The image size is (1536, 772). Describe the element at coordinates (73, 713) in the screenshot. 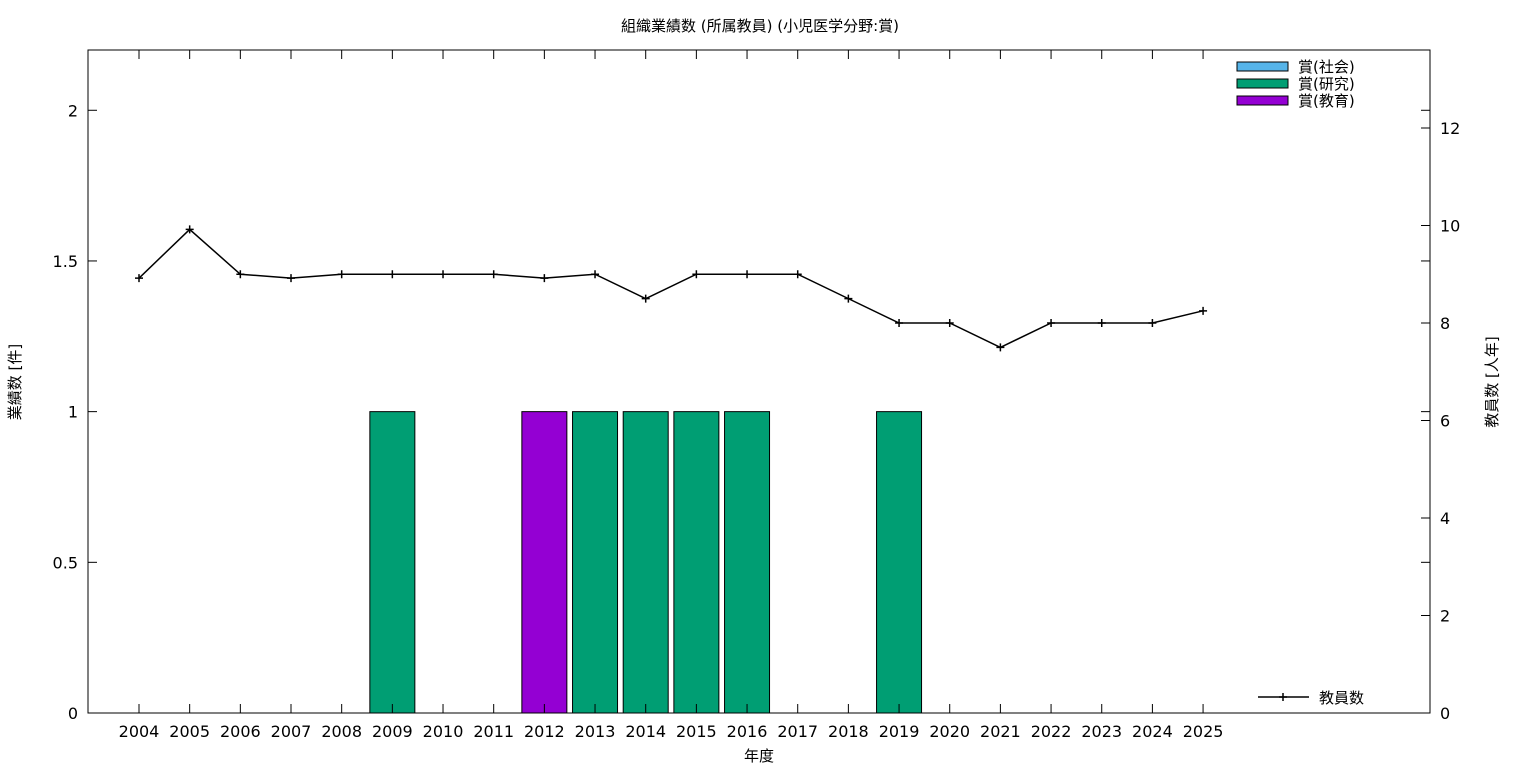

I see `y-tick-label: 0` at that location.